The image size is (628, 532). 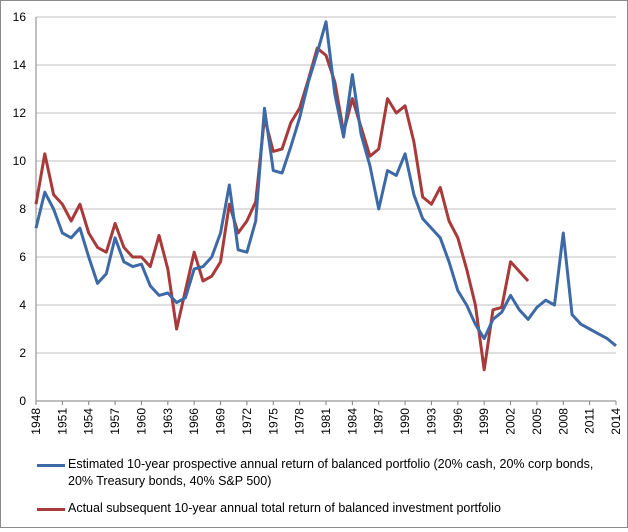 What do you see at coordinates (51, 509) in the screenshot?
I see `legend-swatch-actual` at bounding box center [51, 509].